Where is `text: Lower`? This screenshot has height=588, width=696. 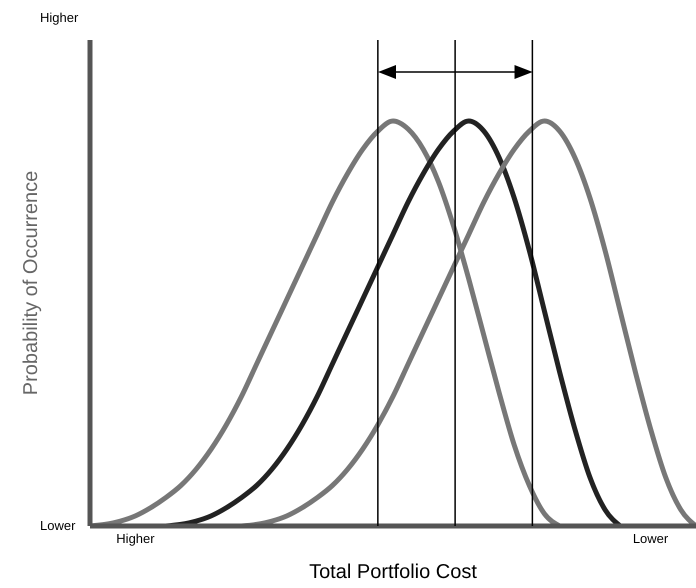 text: Lower is located at coordinates (58, 525).